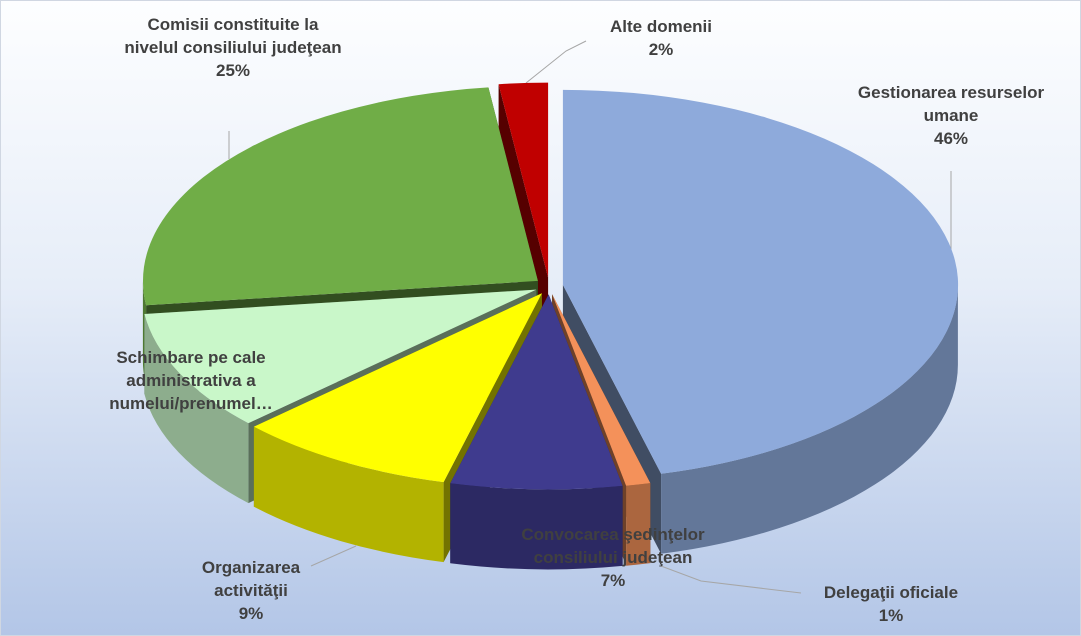  What do you see at coordinates (251, 579) in the screenshot?
I see `category-label: Organizarea activităţii` at bounding box center [251, 579].